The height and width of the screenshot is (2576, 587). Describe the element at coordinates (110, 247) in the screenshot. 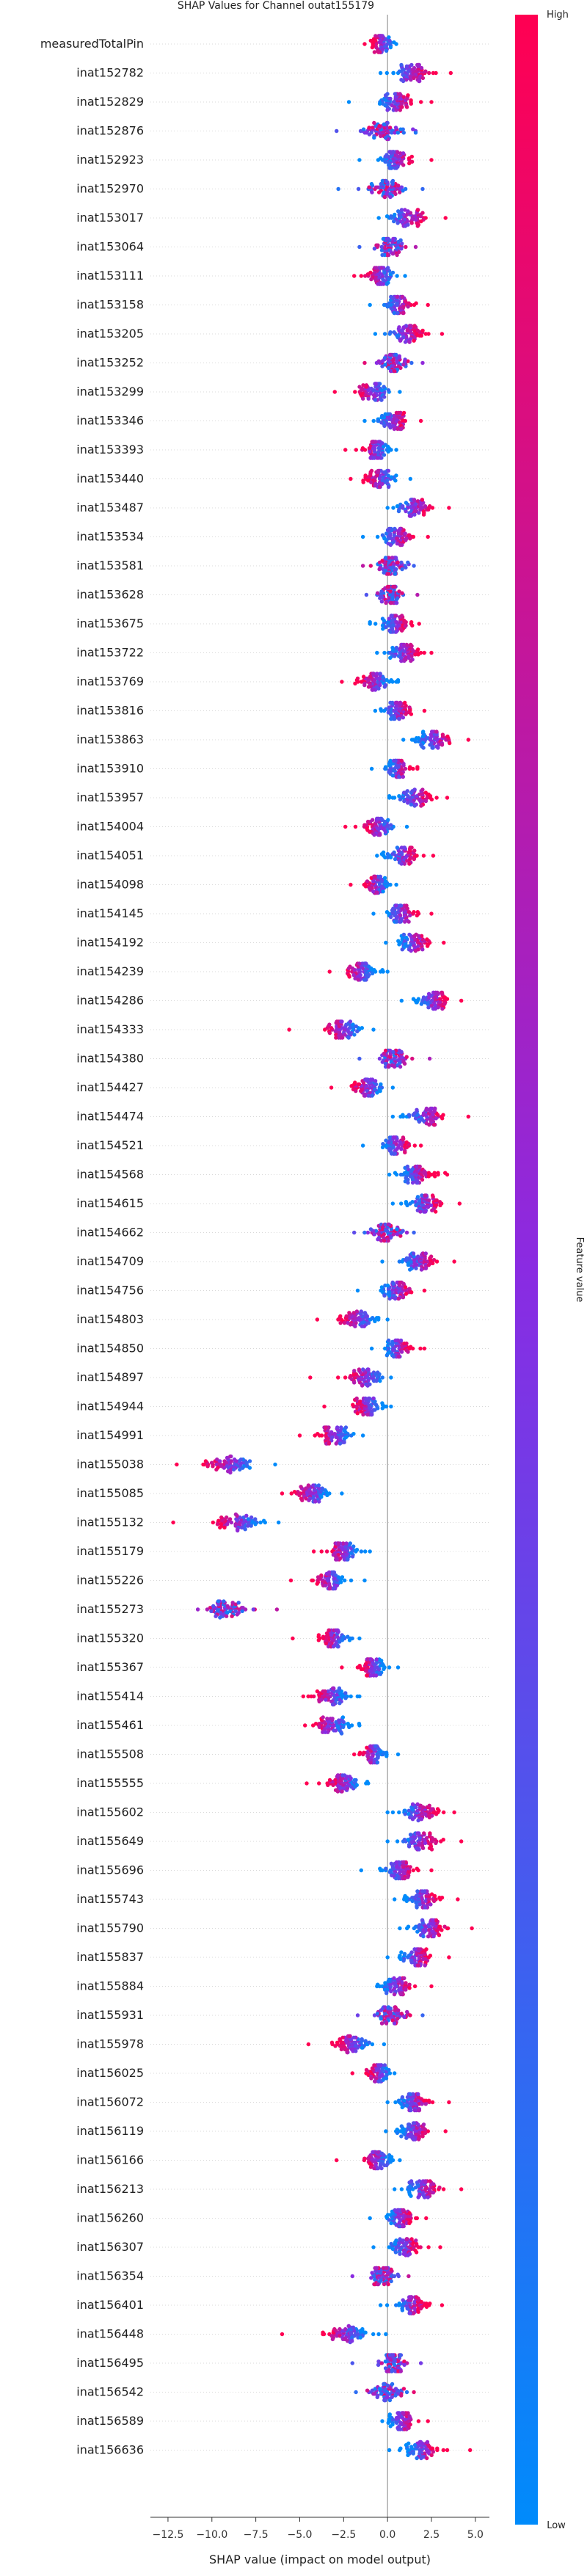

I see `feature-label: inat153064` at that location.